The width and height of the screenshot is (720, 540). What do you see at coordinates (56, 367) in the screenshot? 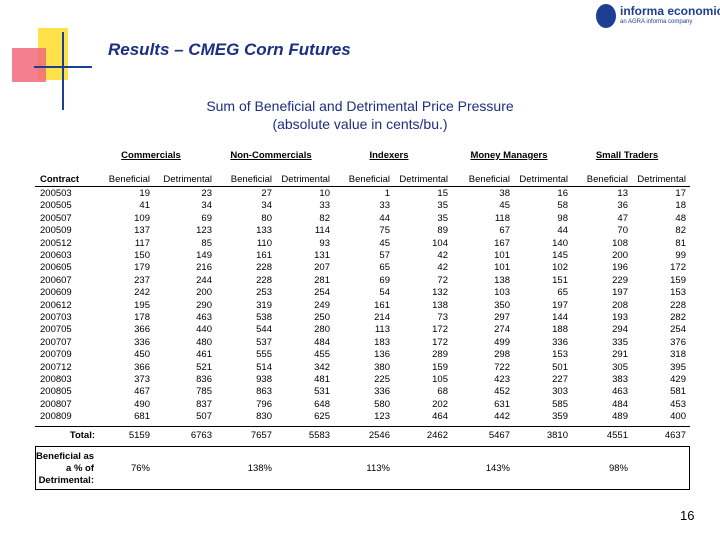
I see `cell: 200712` at bounding box center [56, 367].